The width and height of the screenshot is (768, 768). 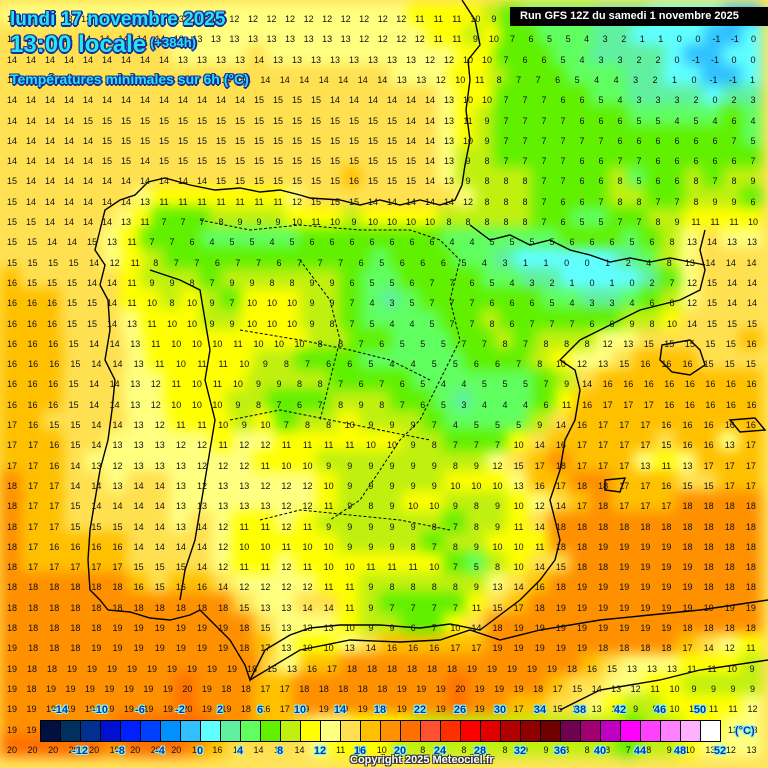 What do you see at coordinates (286, 587) in the screenshot?
I see `grid-value: 12` at bounding box center [286, 587].